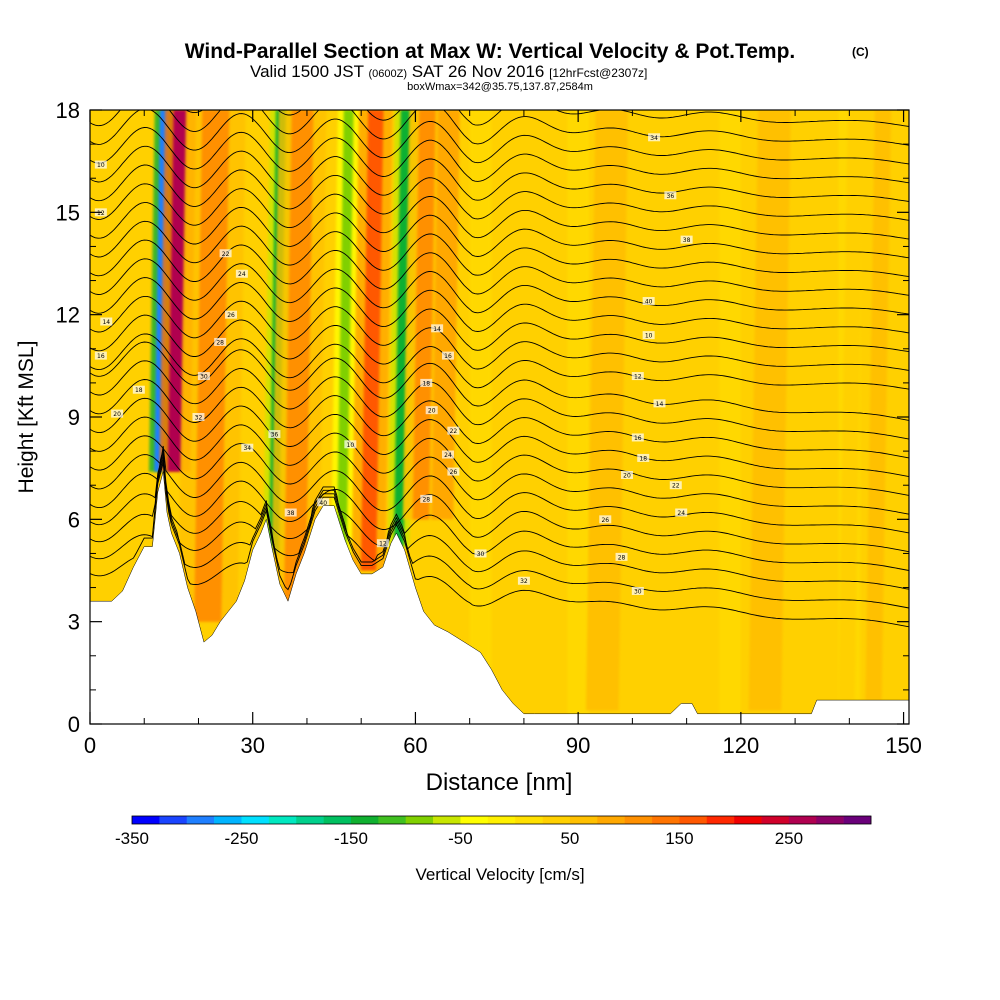 The image size is (1000, 1000). I want to click on subtitle-utc: (0600Z), so click(387, 74).